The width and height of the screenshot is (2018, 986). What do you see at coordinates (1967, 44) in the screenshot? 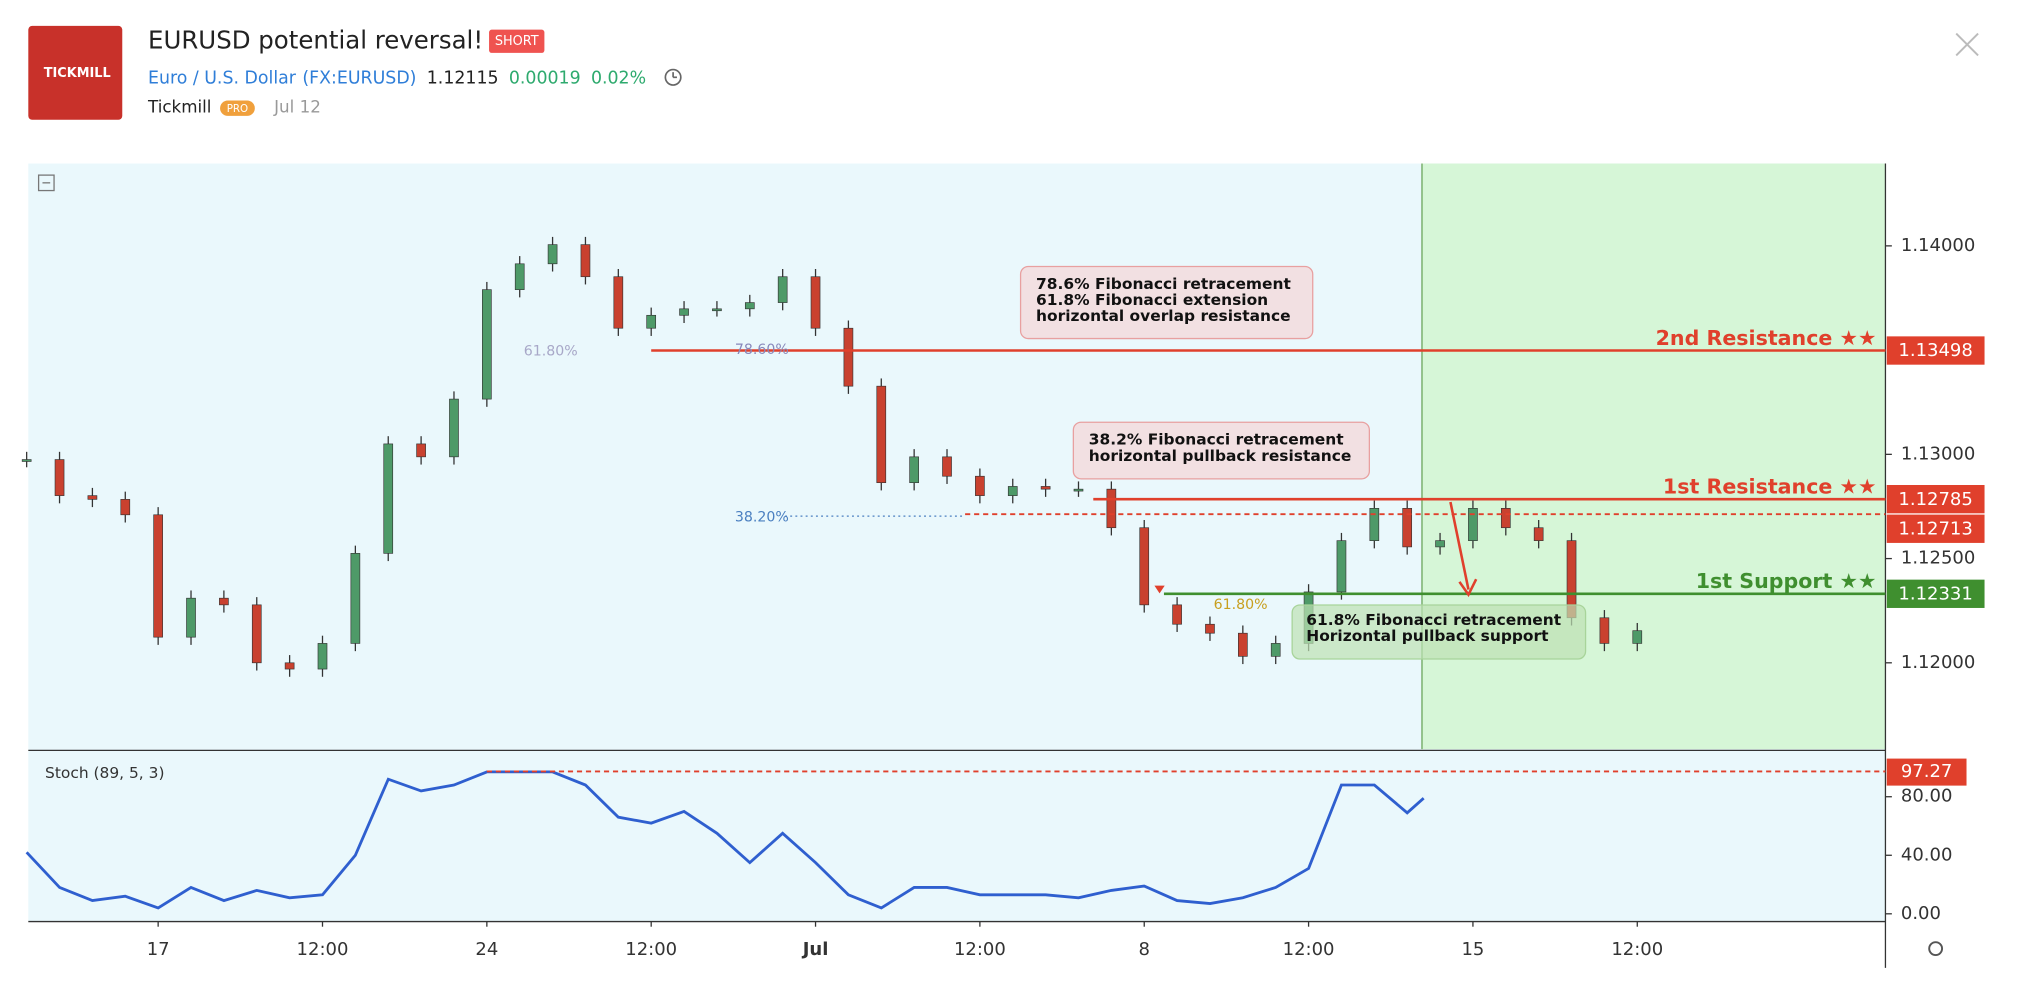
I see `close-button` at bounding box center [1967, 44].